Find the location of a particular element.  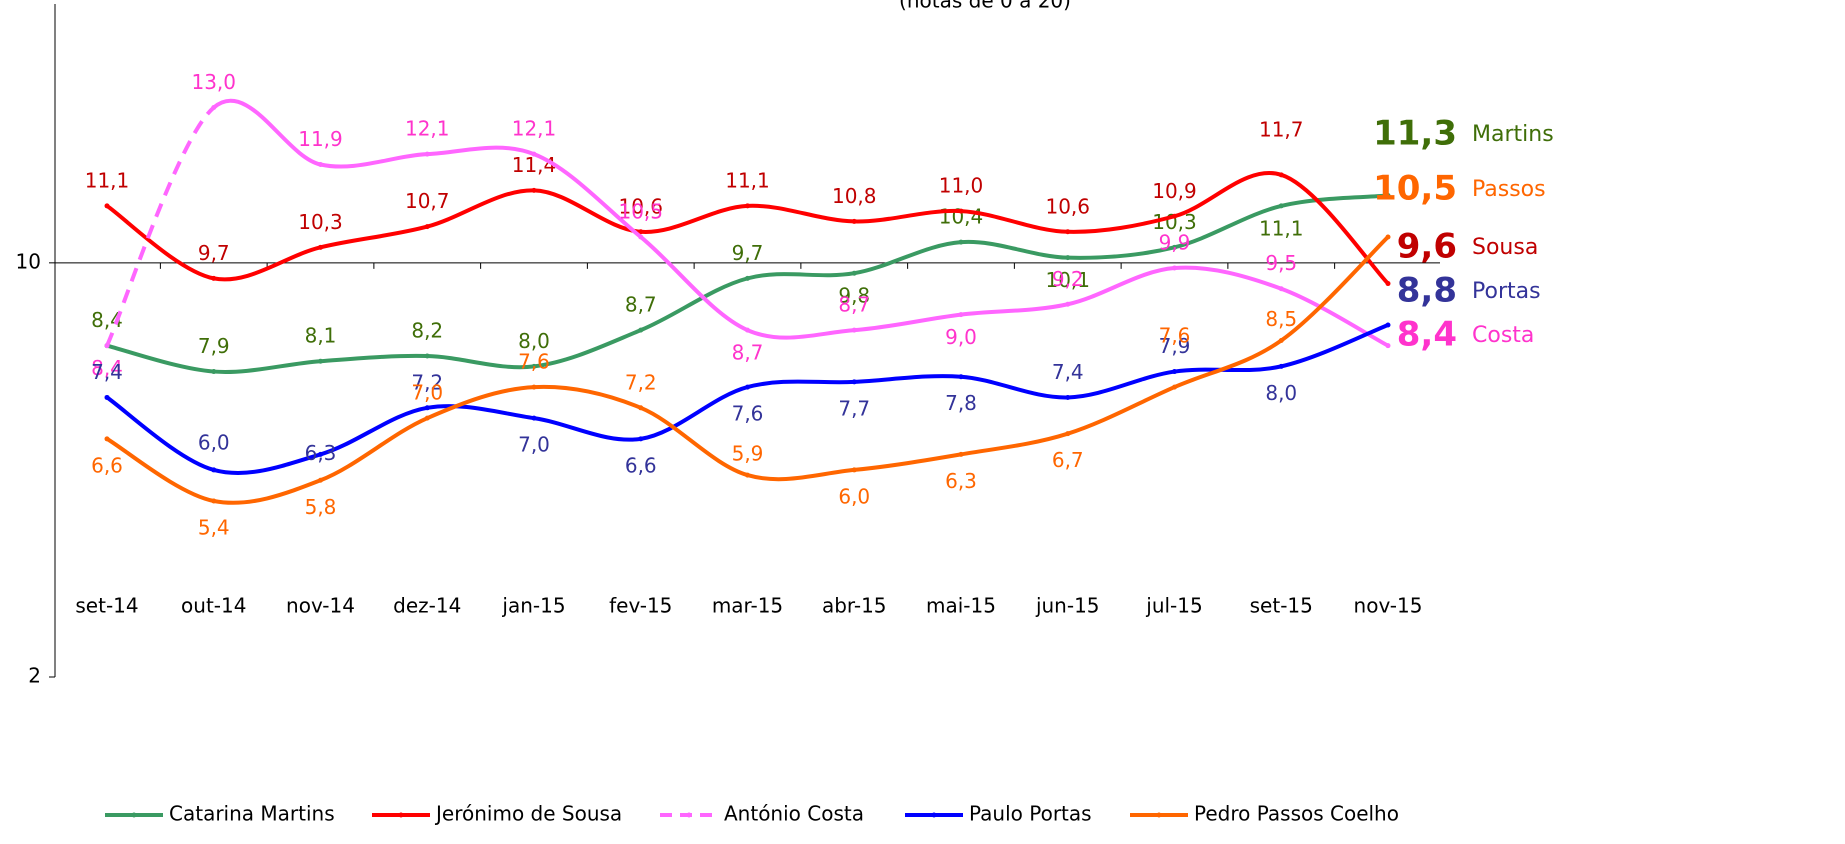

x-tick-label: set-14 is located at coordinates (106, 606).